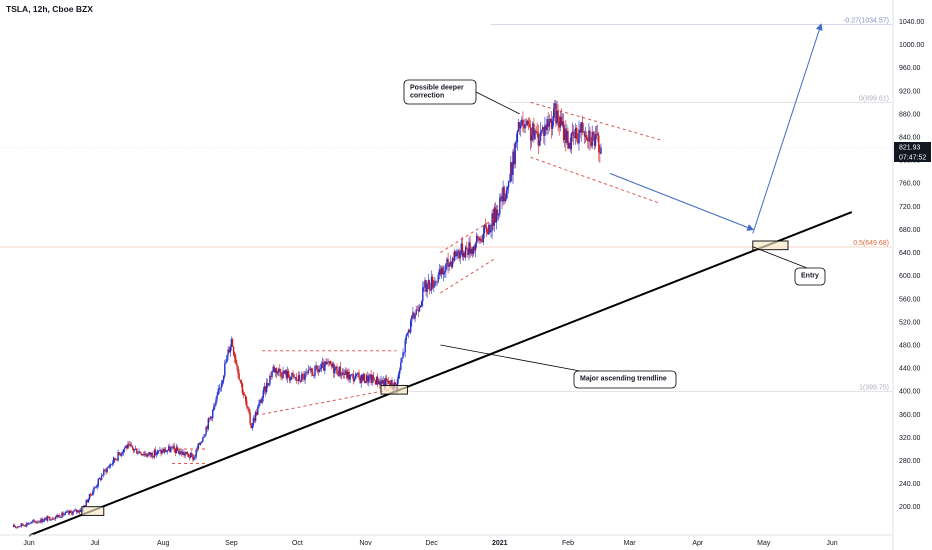 Image resolution: width=932 pixels, height=550 pixels. What do you see at coordinates (787, 128) in the screenshot?
I see `target-arrow` at bounding box center [787, 128].